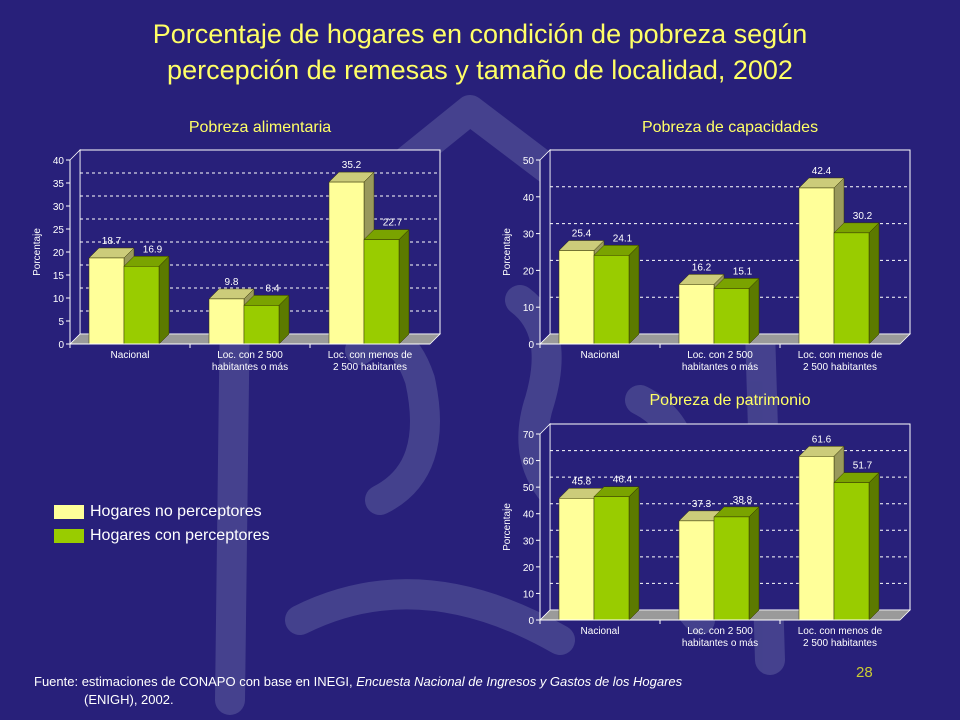 The width and height of the screenshot is (960, 720). What do you see at coordinates (730, 127) in the screenshot?
I see `chart-title-capacidades: Pobreza de capacidades` at bounding box center [730, 127].